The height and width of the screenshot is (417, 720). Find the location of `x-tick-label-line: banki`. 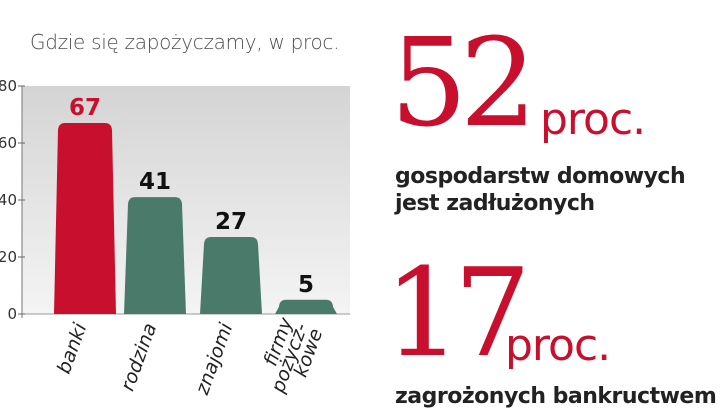

x-tick-label-line: banki is located at coordinates (72, 348).